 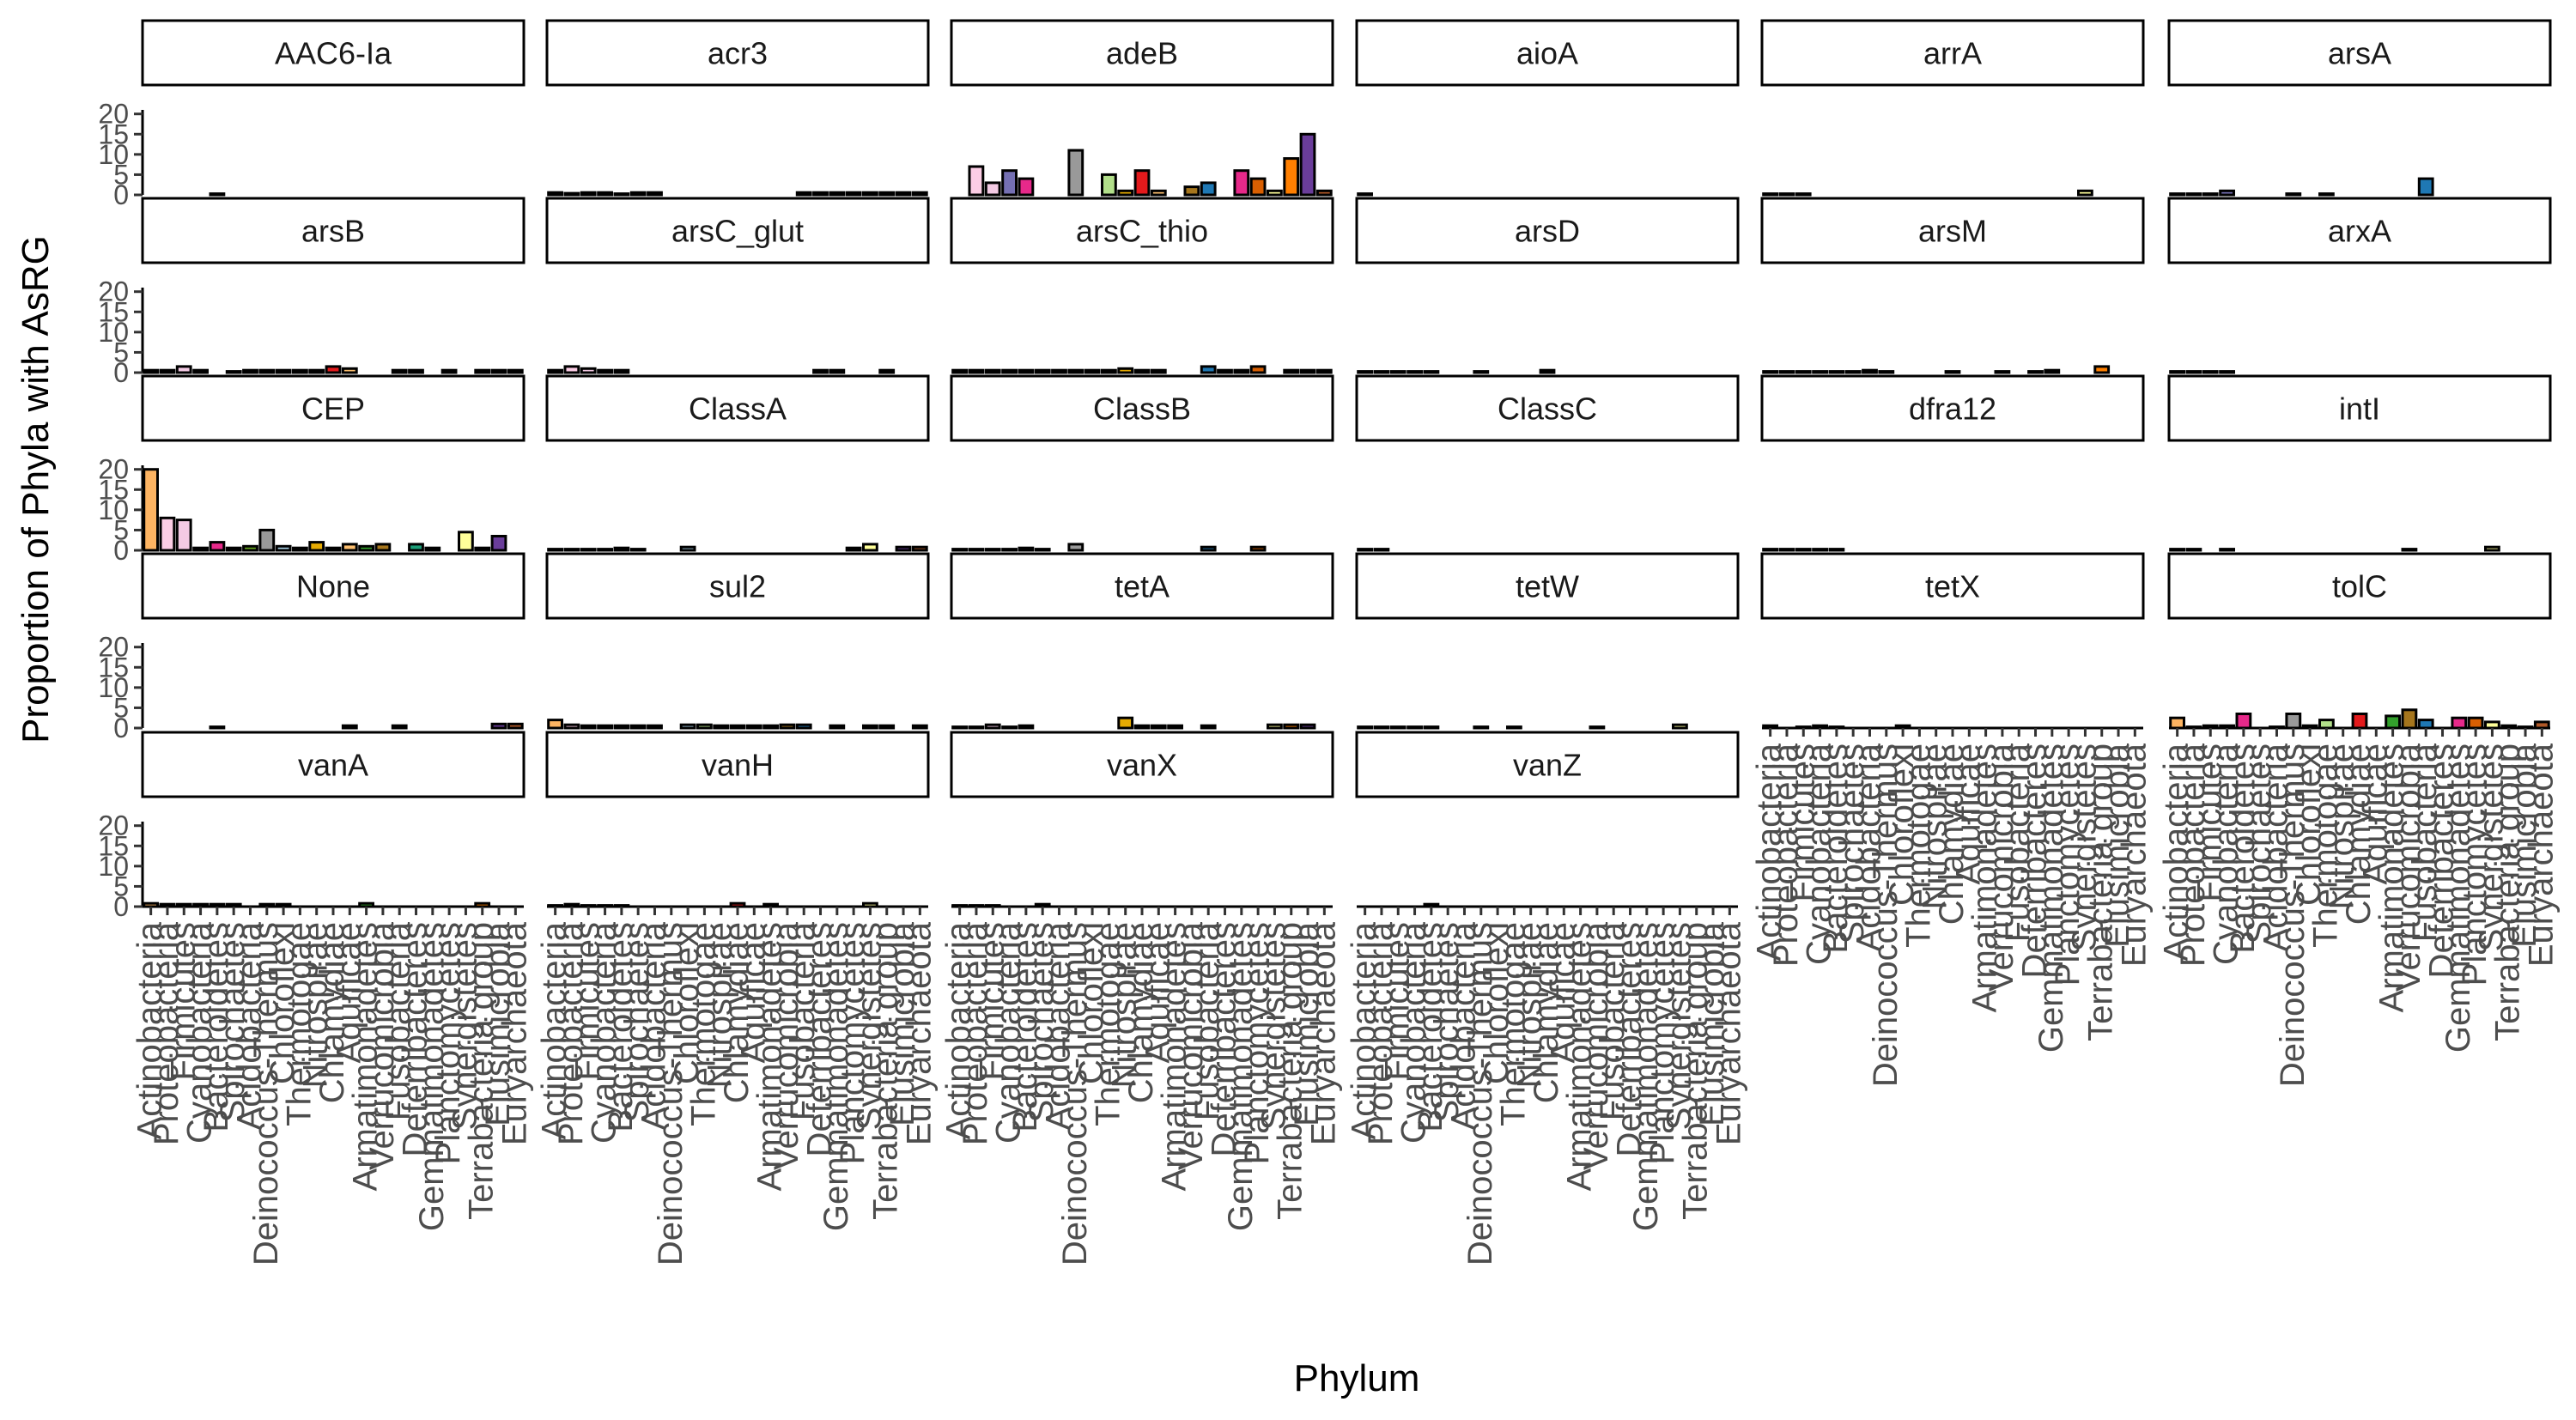 I want to click on bar-classa-elusimicrobia, so click(x=903, y=548).